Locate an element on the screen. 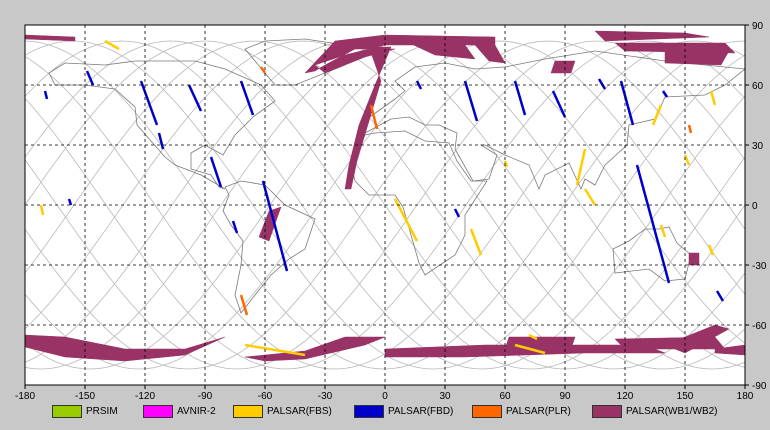 Image resolution: width=770 pixels, height=430 pixels. legend-item: PALSAR(FBD) is located at coordinates (403, 411).